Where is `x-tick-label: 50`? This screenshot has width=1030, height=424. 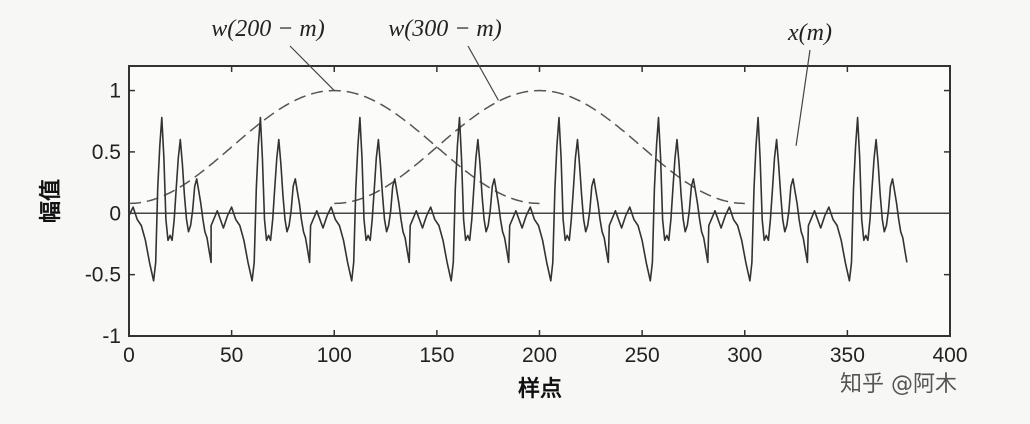 x-tick-label: 50 is located at coordinates (231, 355).